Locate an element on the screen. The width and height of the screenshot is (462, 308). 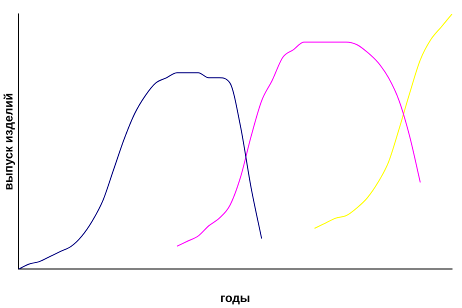
x-axis-title: годы is located at coordinates (235, 298).